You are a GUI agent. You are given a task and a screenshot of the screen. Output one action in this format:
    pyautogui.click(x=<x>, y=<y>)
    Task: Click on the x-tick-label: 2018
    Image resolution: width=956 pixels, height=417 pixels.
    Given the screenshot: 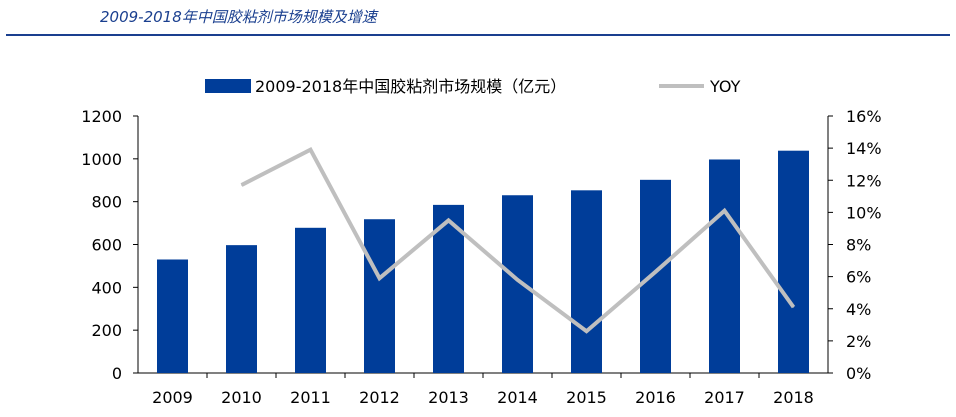 What is the action you would take?
    pyautogui.click(x=793, y=397)
    